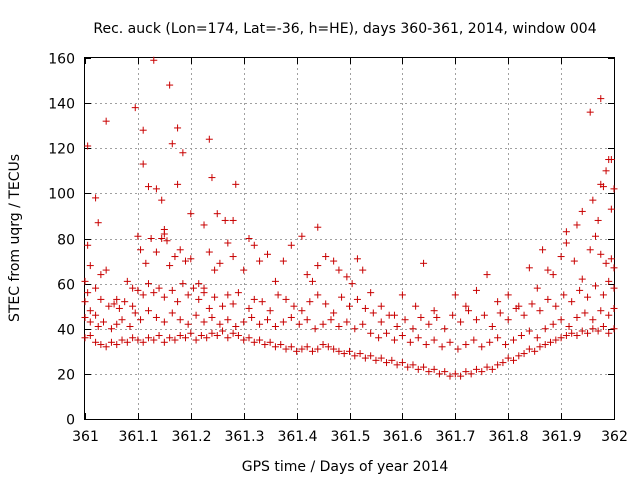  I want to click on x-tick-label: 361.9, so click(561, 437).